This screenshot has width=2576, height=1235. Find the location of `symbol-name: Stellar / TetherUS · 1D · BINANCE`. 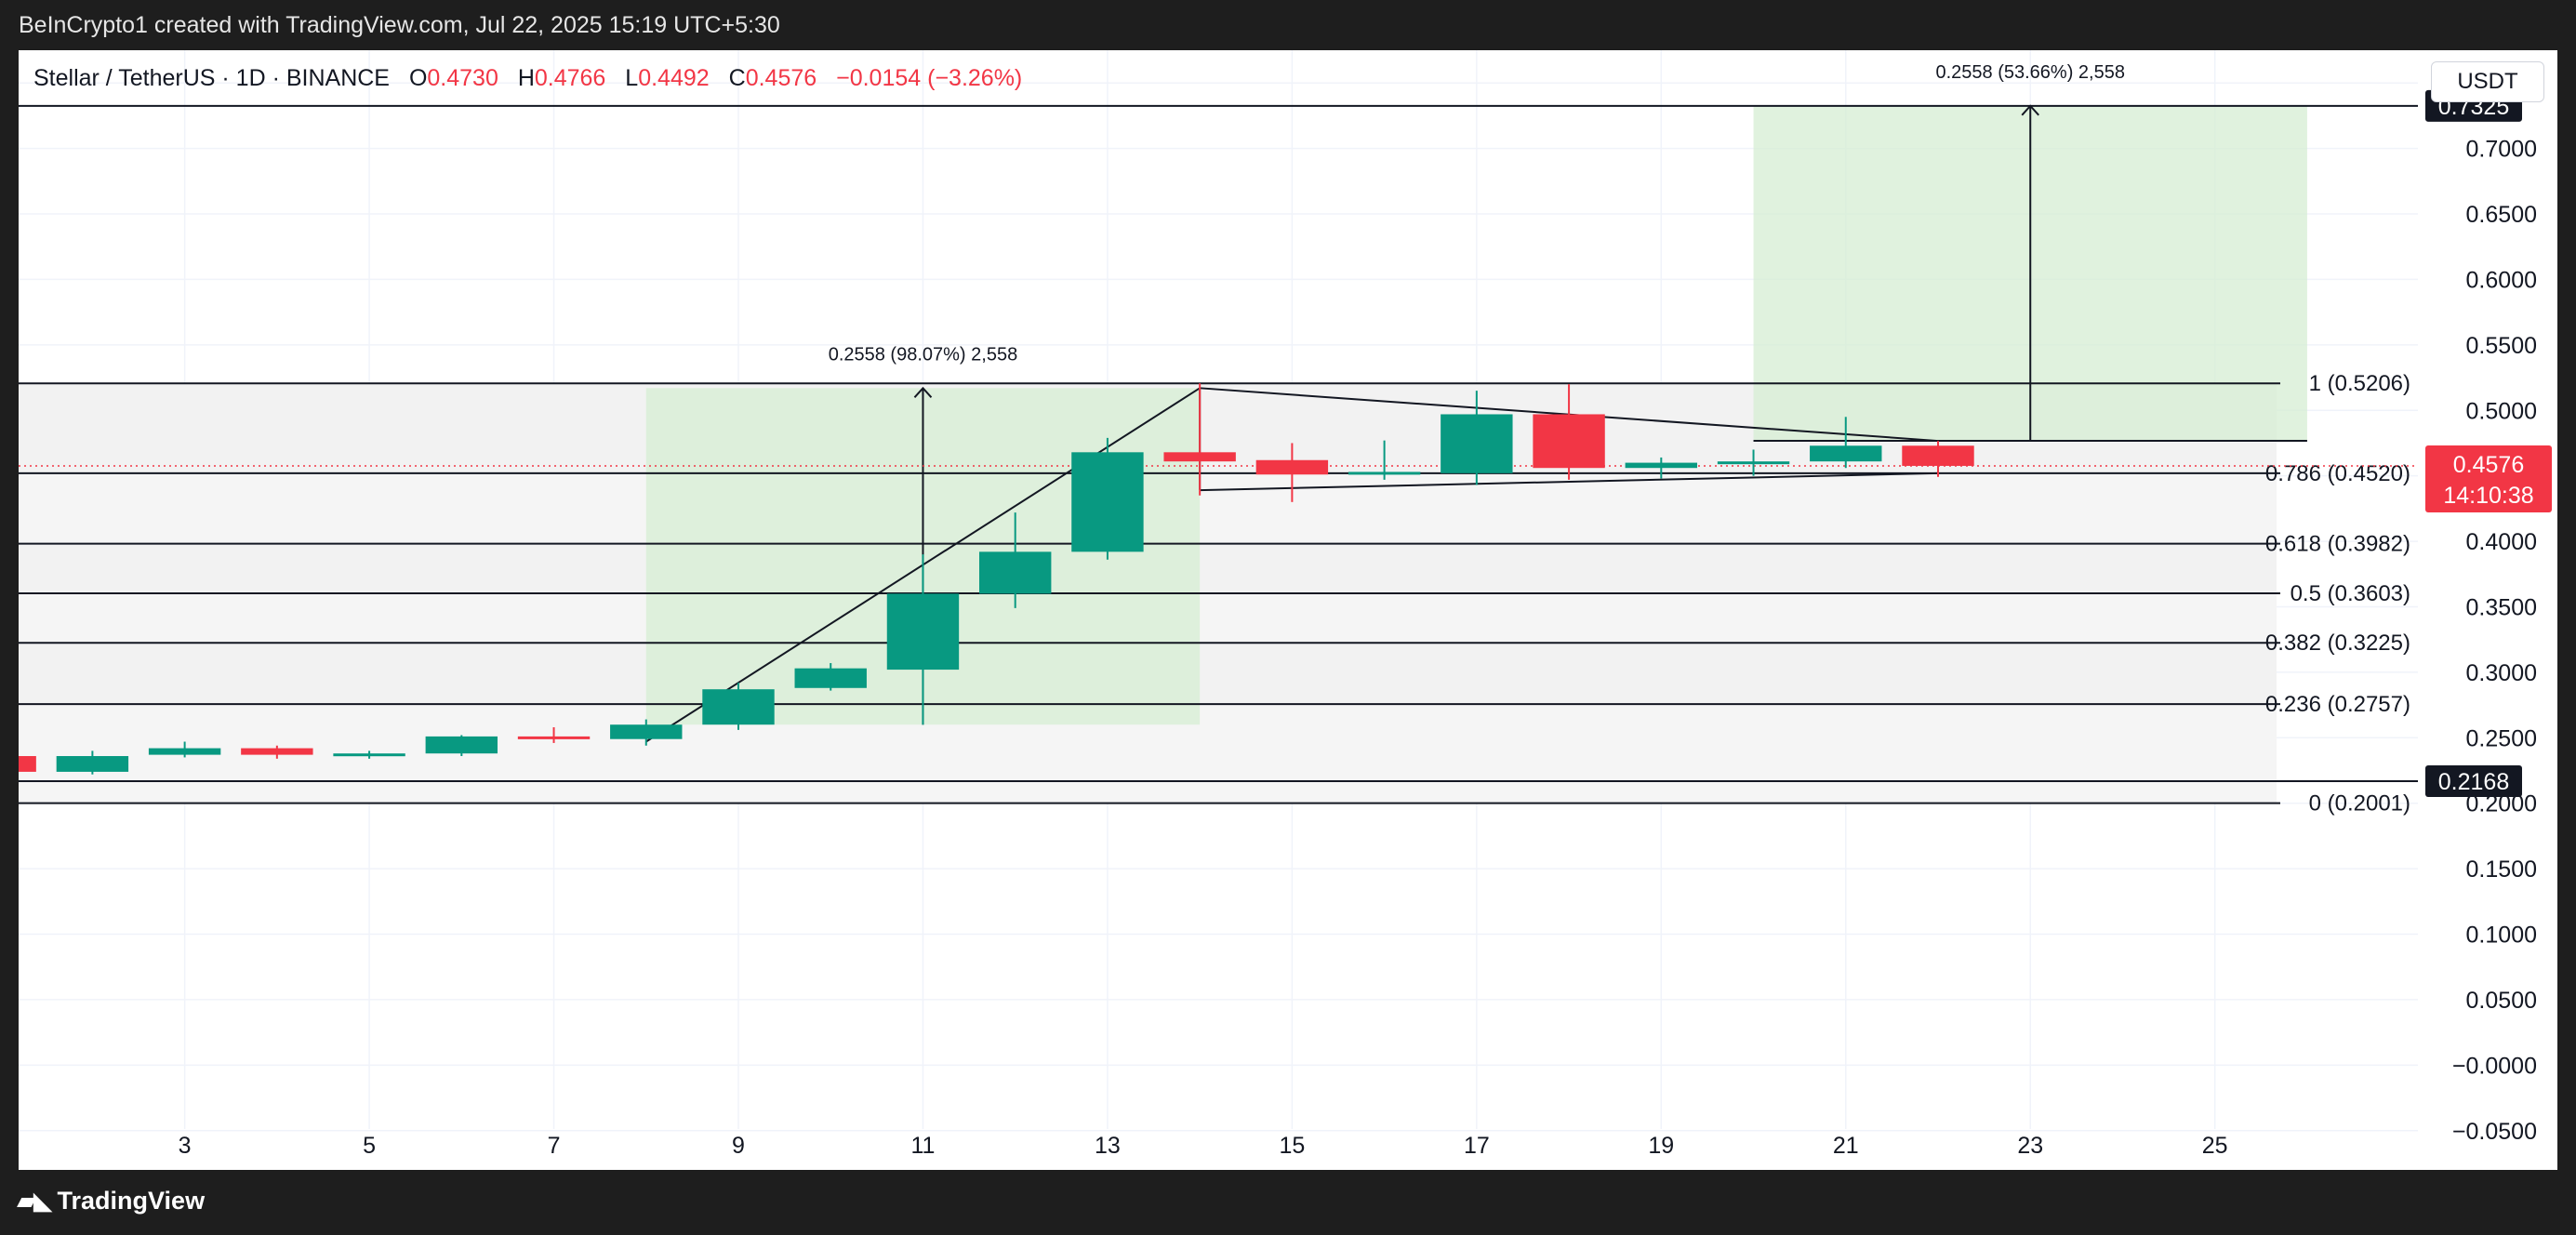

symbol-name: Stellar / TetherUS · 1D · BINANCE is located at coordinates (211, 78).